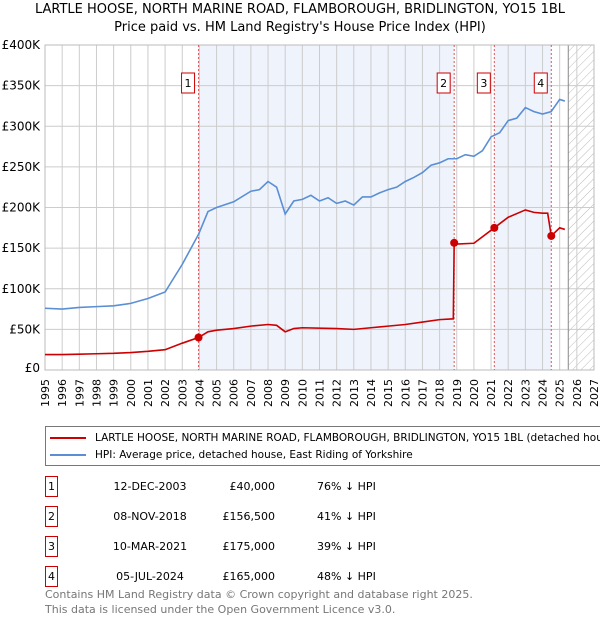 This screenshot has width=600, height=620. What do you see at coordinates (45, 393) in the screenshot?
I see `x-tick-label: 1995` at bounding box center [45, 393].